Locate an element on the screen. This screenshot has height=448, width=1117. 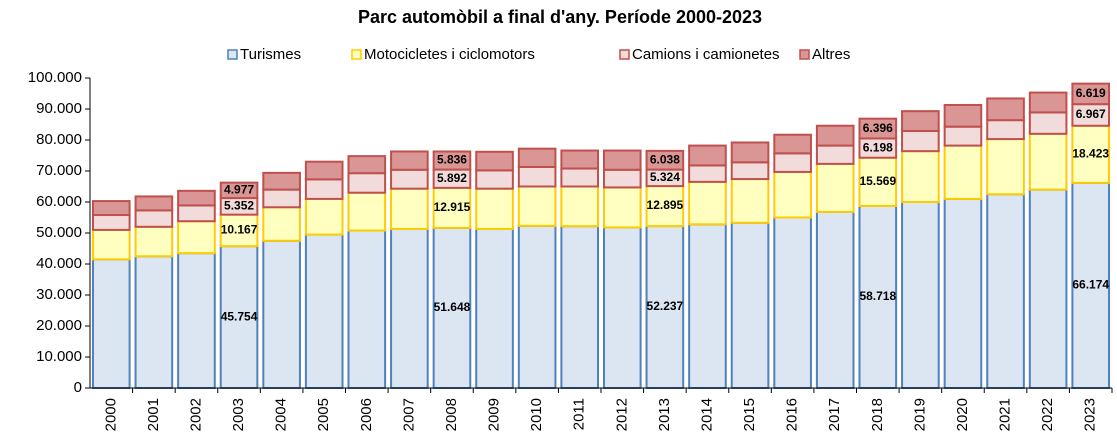
x-tick-label: 2019 is located at coordinates (919, 414).